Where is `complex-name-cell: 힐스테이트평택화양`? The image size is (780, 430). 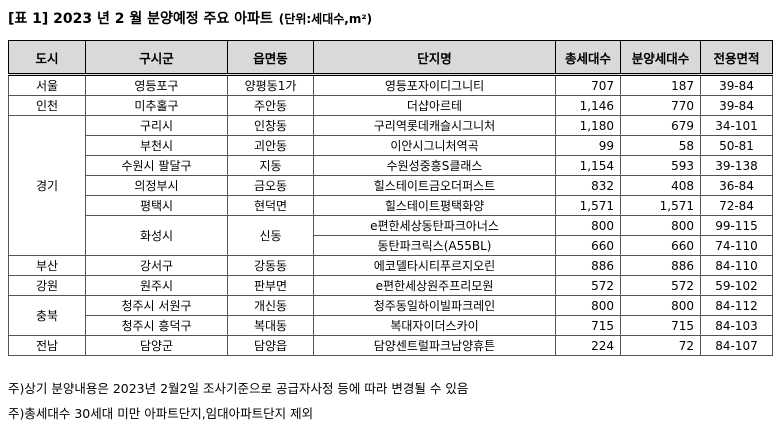
complex-name-cell: 힐스테이트평택화양 is located at coordinates (434, 205).